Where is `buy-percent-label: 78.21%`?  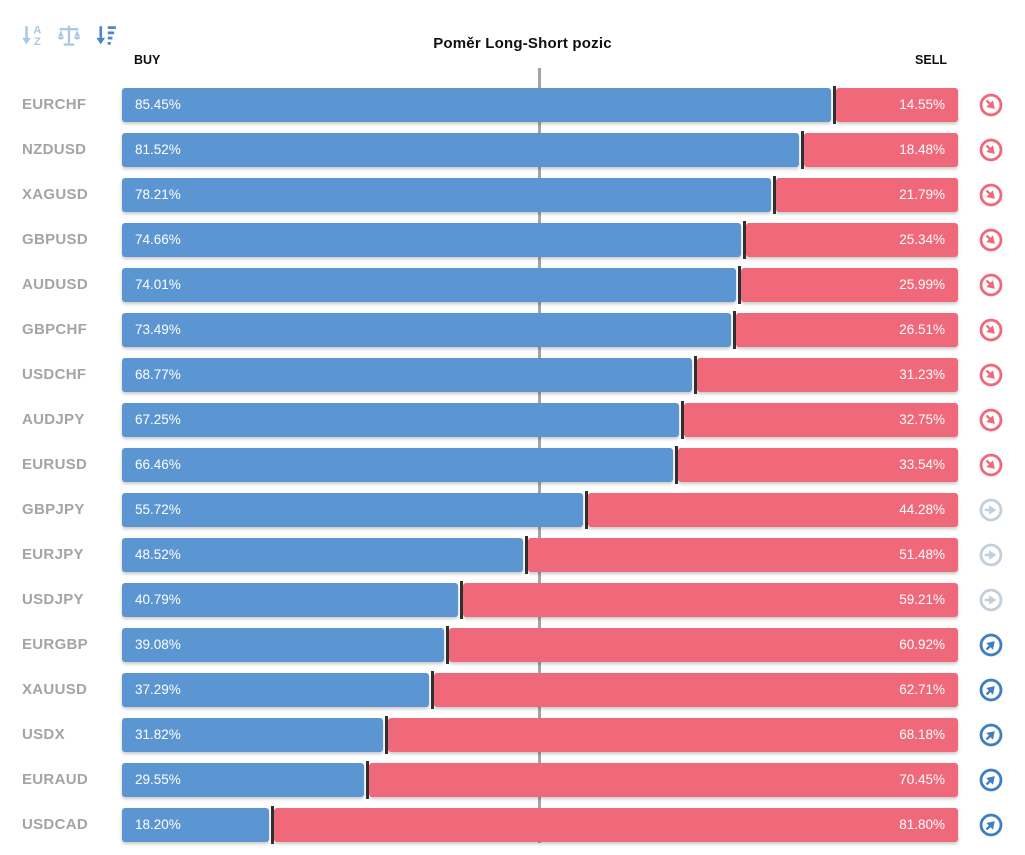 buy-percent-label: 78.21% is located at coordinates (158, 194).